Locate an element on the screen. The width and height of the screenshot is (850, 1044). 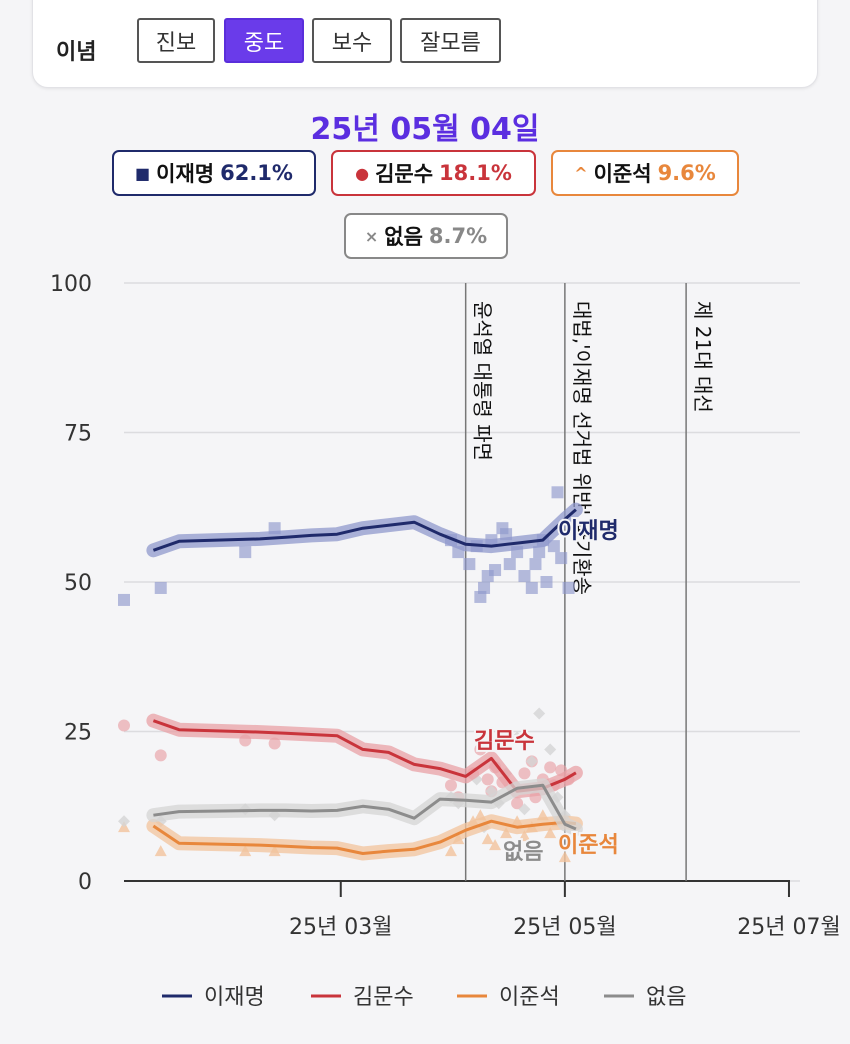
series-end-label: 이재명 is located at coordinates (588, 531).